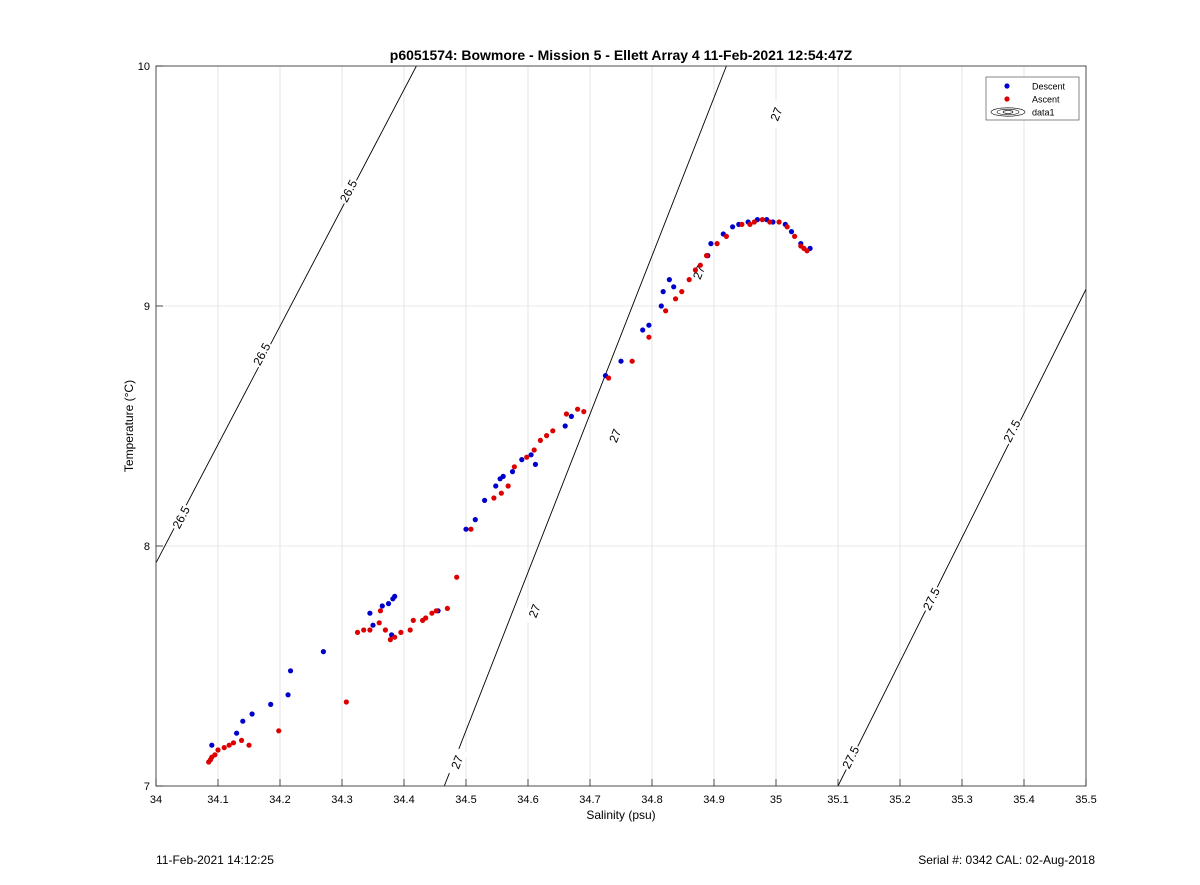  What do you see at coordinates (776, 800) in the screenshot?
I see `x-tick-label: 35` at bounding box center [776, 800].